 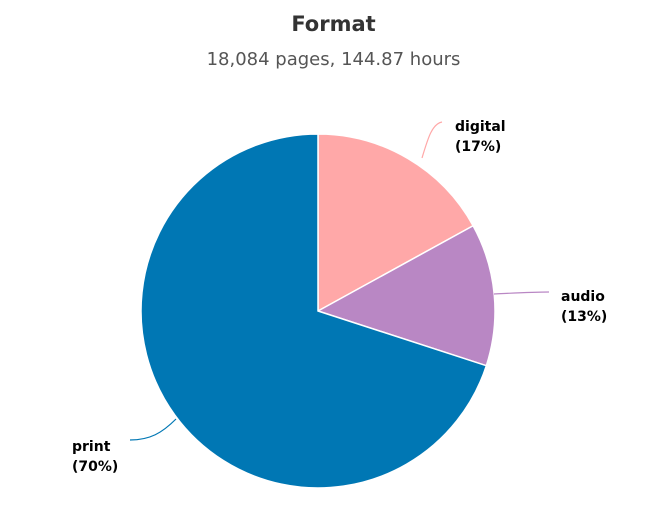 What do you see at coordinates (521, 293) in the screenshot?
I see `connector-audio` at bounding box center [521, 293].